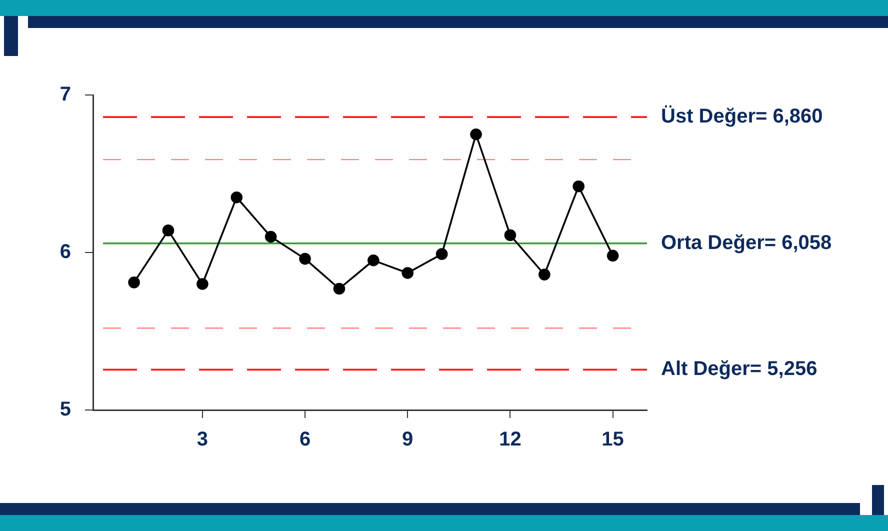 Image resolution: width=888 pixels, height=531 pixels. Describe the element at coordinates (305, 439) in the screenshot. I see `x-tick-label: 6` at that location.